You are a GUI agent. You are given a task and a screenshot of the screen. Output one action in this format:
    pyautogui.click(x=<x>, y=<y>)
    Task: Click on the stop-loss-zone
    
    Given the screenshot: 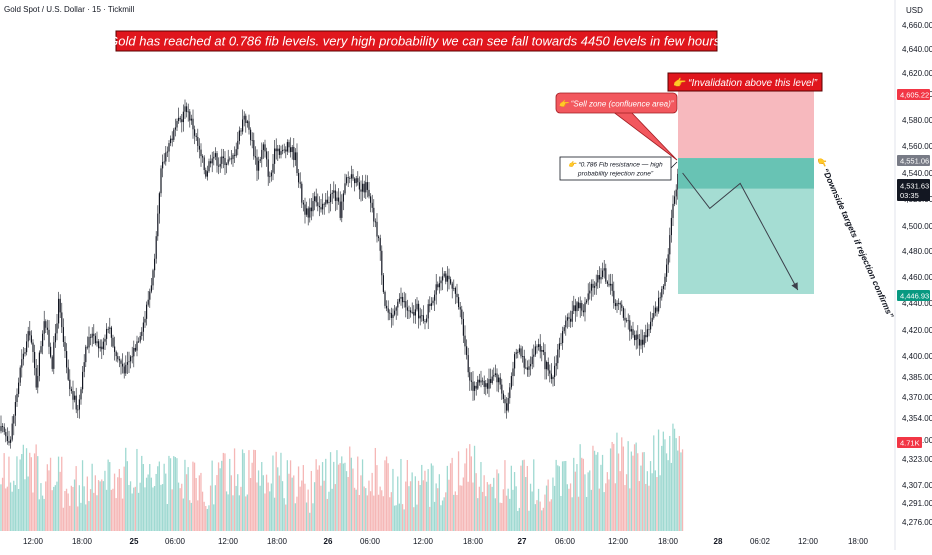 What is the action you would take?
    pyautogui.click(x=746, y=123)
    